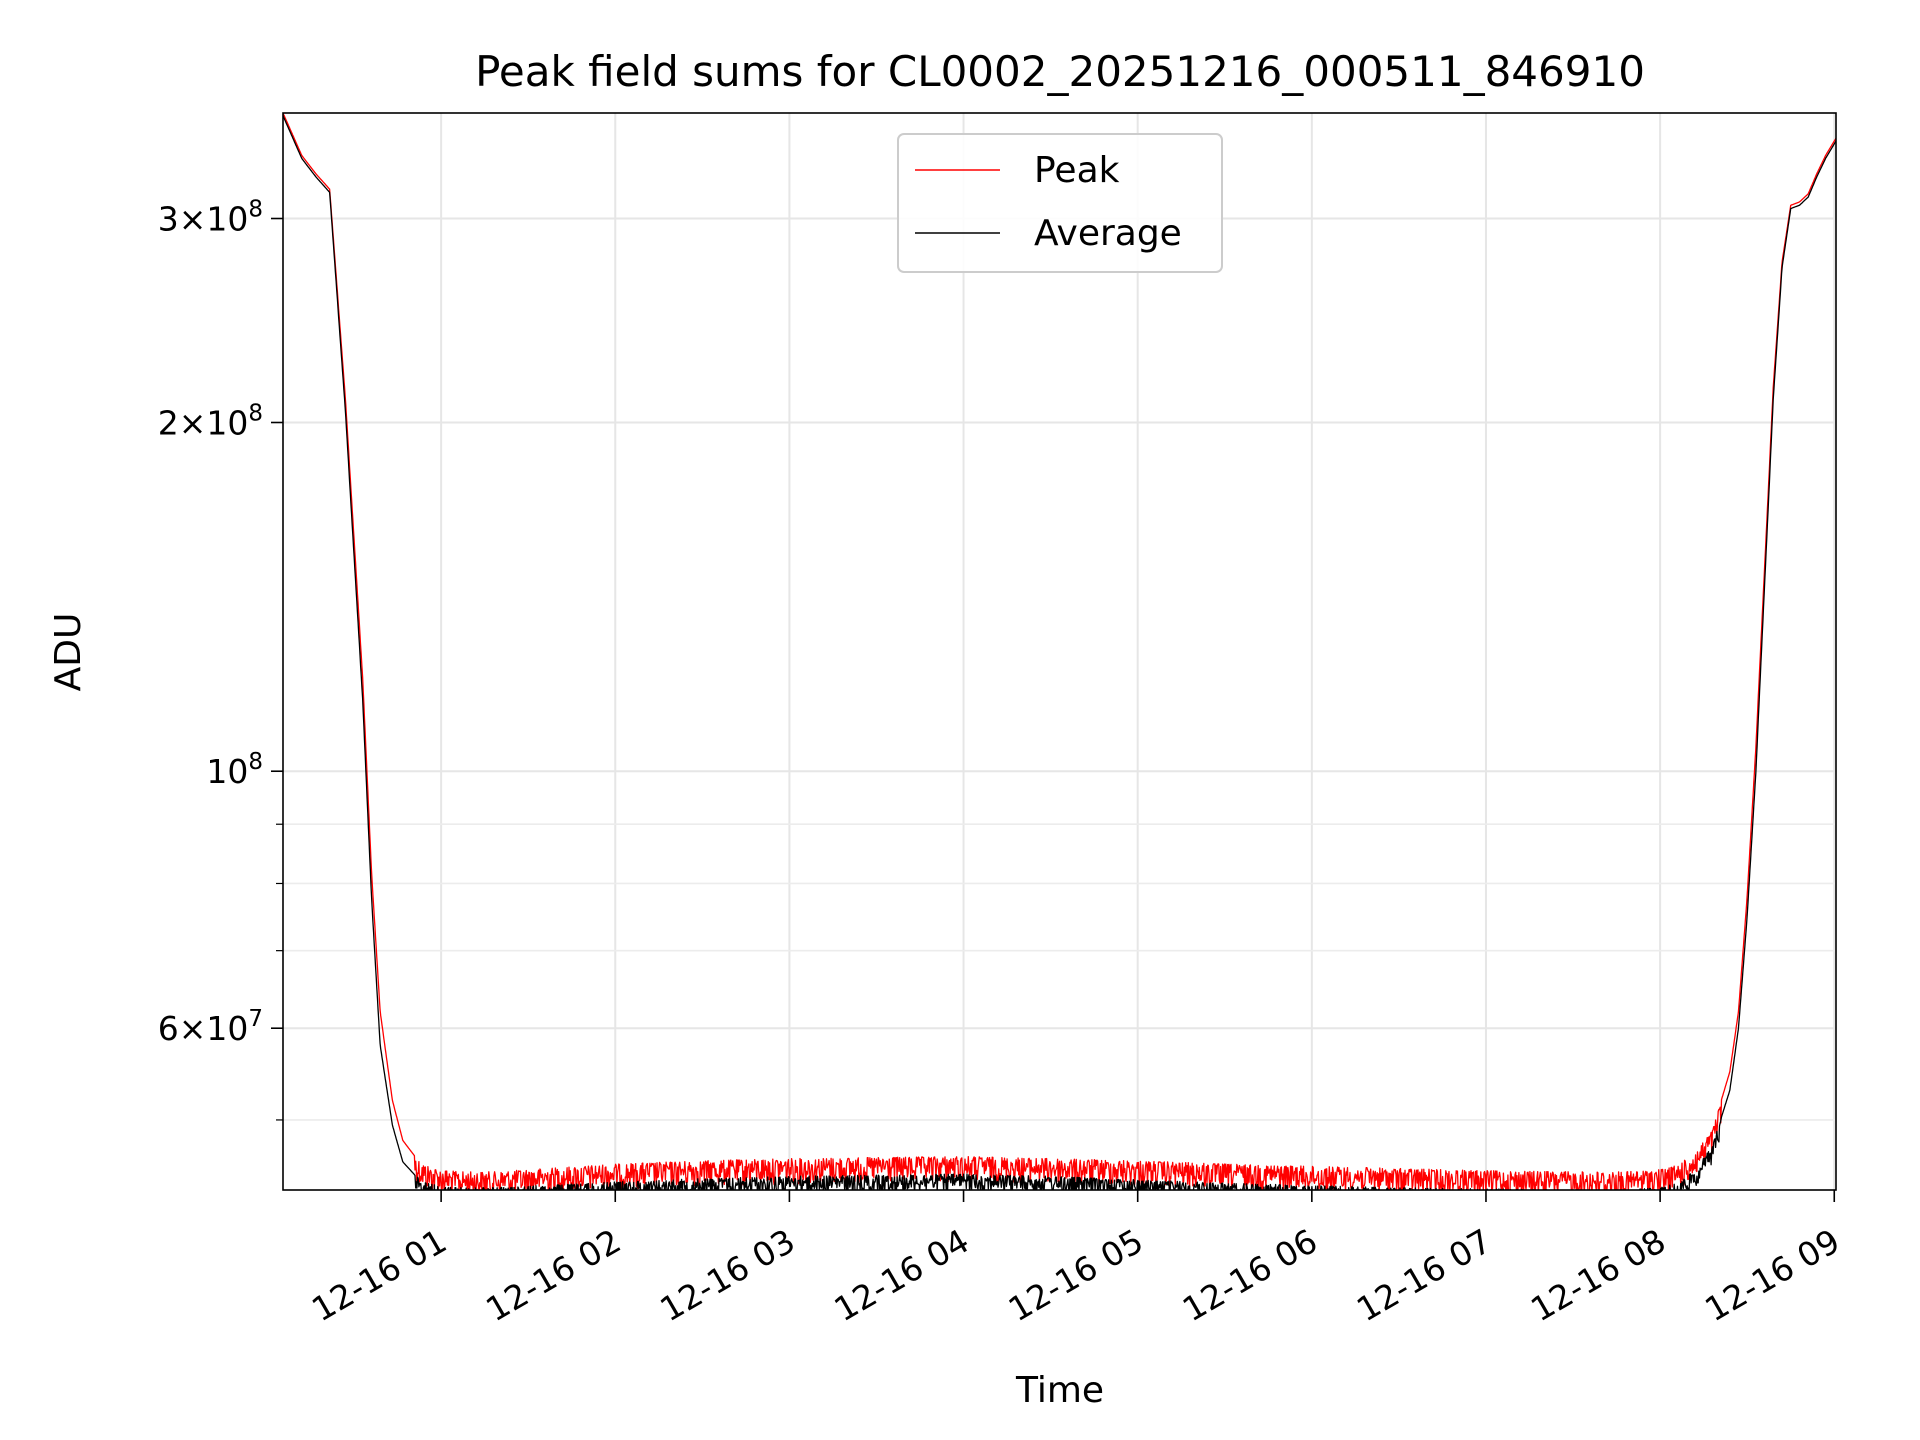 This screenshot has width=1920, height=1440. What do you see at coordinates (168, 1028) in the screenshot?
I see `y-tick-mantissa: 6` at bounding box center [168, 1028].